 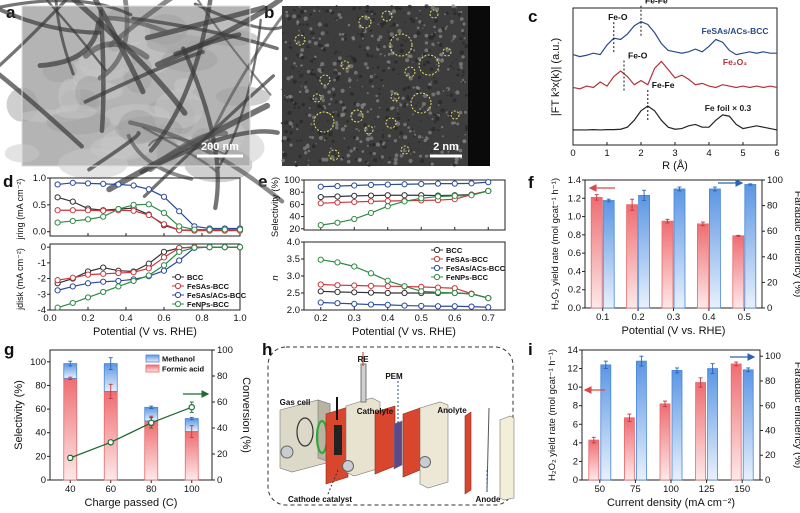 I want to click on leader-line, so click(x=333, y=482).